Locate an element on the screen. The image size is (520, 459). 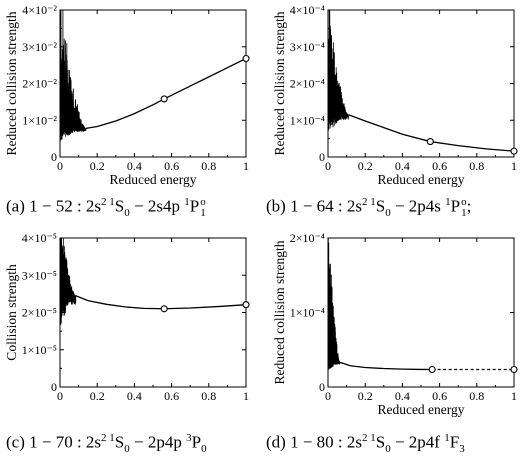
caption-term: − 2p4s is located at coordinates (418, 206).